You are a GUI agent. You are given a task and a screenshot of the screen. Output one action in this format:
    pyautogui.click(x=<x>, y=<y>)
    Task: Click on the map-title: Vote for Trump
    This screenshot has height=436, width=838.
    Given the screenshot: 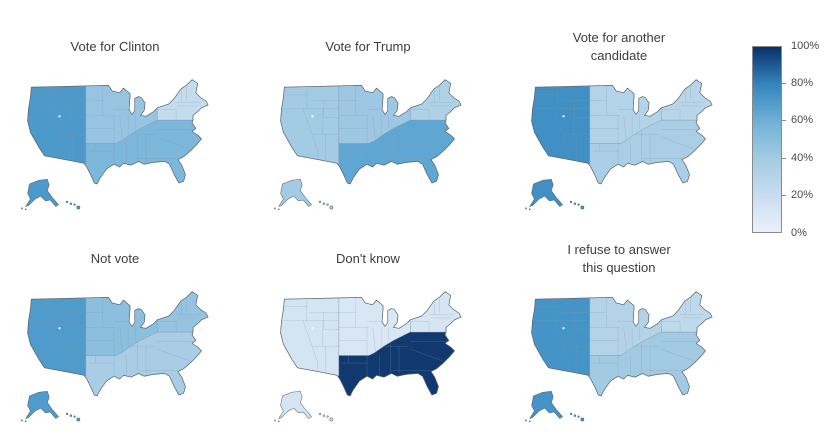 What is the action you would take?
    pyautogui.click(x=368, y=47)
    